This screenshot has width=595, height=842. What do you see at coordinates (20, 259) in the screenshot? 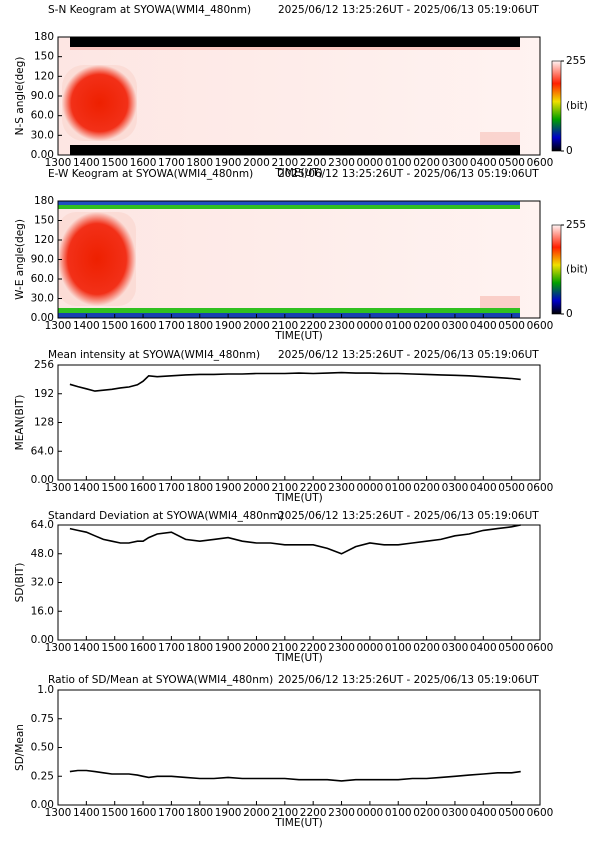
I see `y-axis-label: W-E angle(deg)` at bounding box center [20, 259].